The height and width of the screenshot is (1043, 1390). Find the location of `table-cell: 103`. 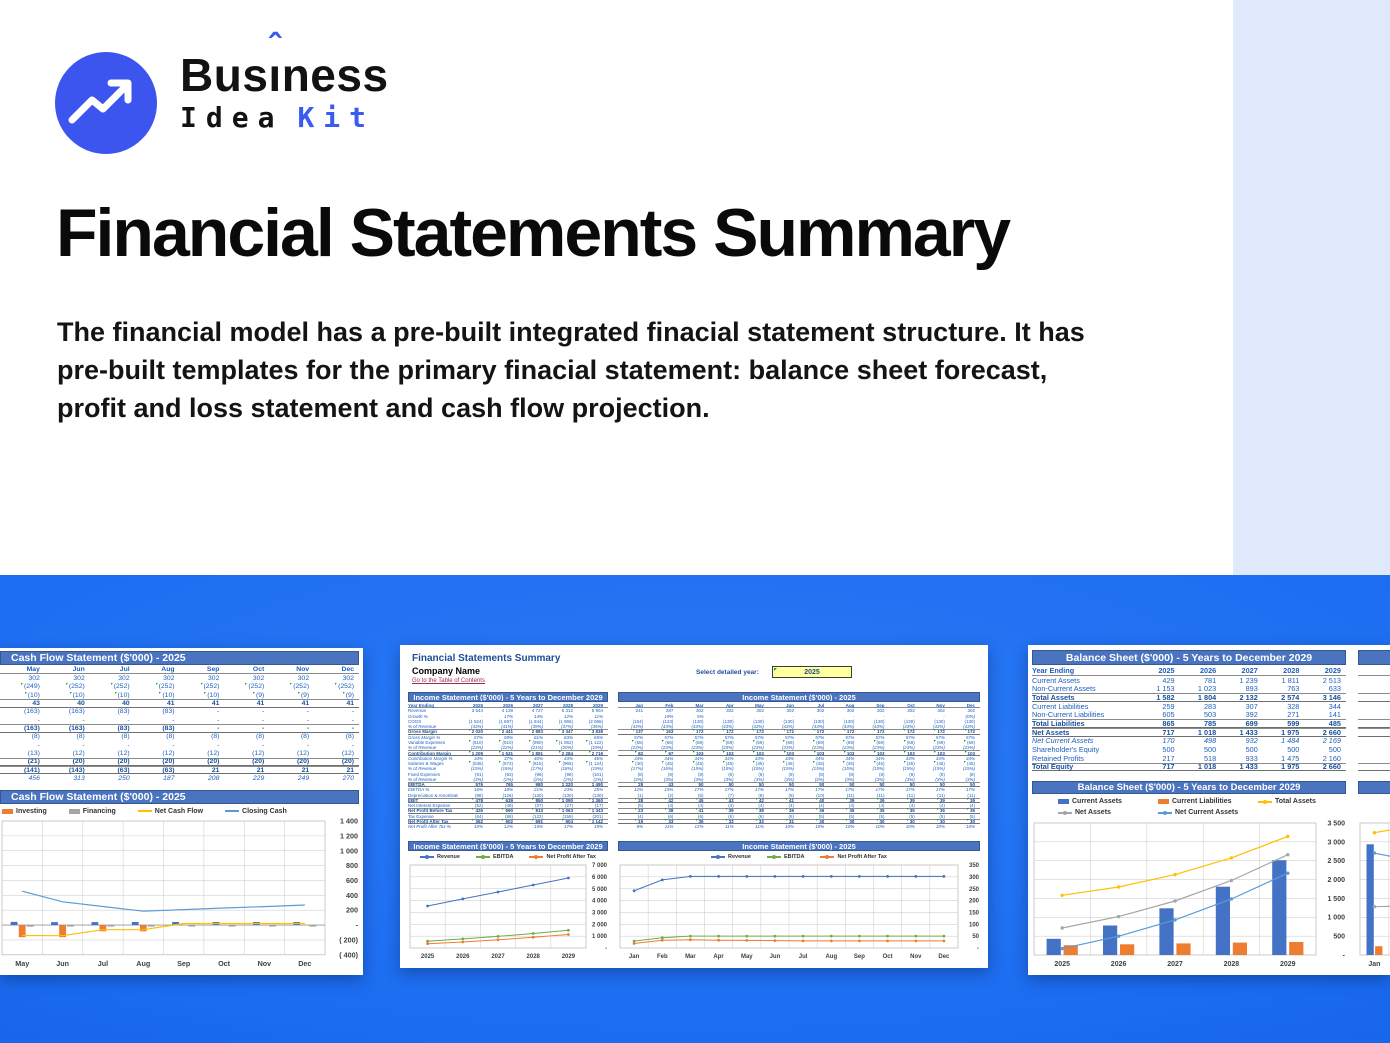

table-cell: 103 is located at coordinates (874, 753).